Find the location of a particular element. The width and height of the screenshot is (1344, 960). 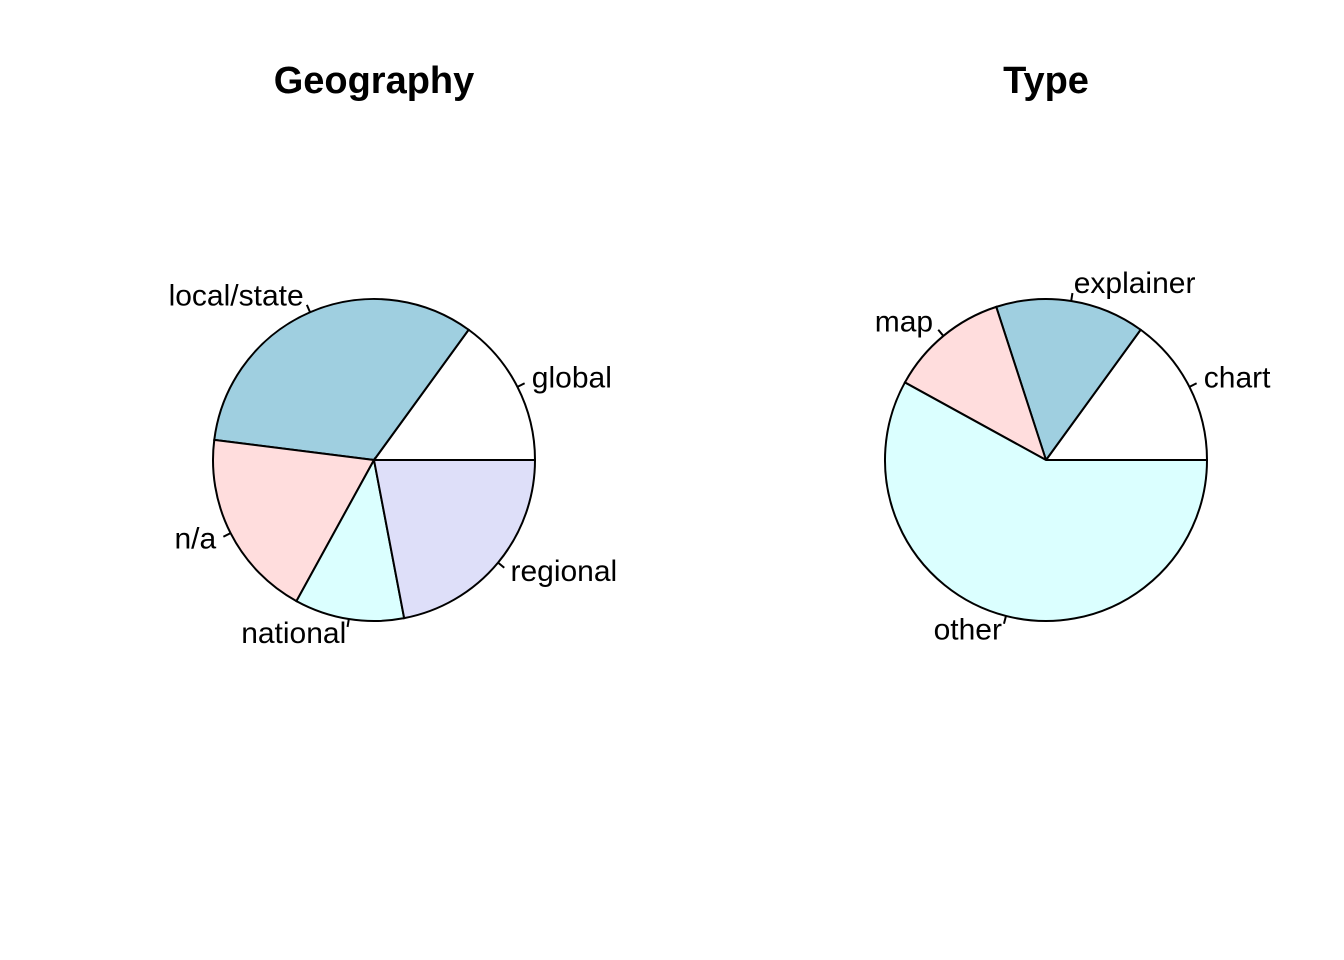

slice-label-map: map is located at coordinates (904, 321).